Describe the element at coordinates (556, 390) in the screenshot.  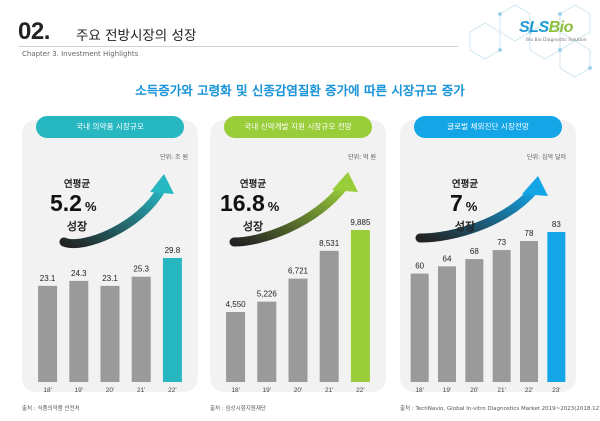
I see `x-tick-label: 23'` at that location.